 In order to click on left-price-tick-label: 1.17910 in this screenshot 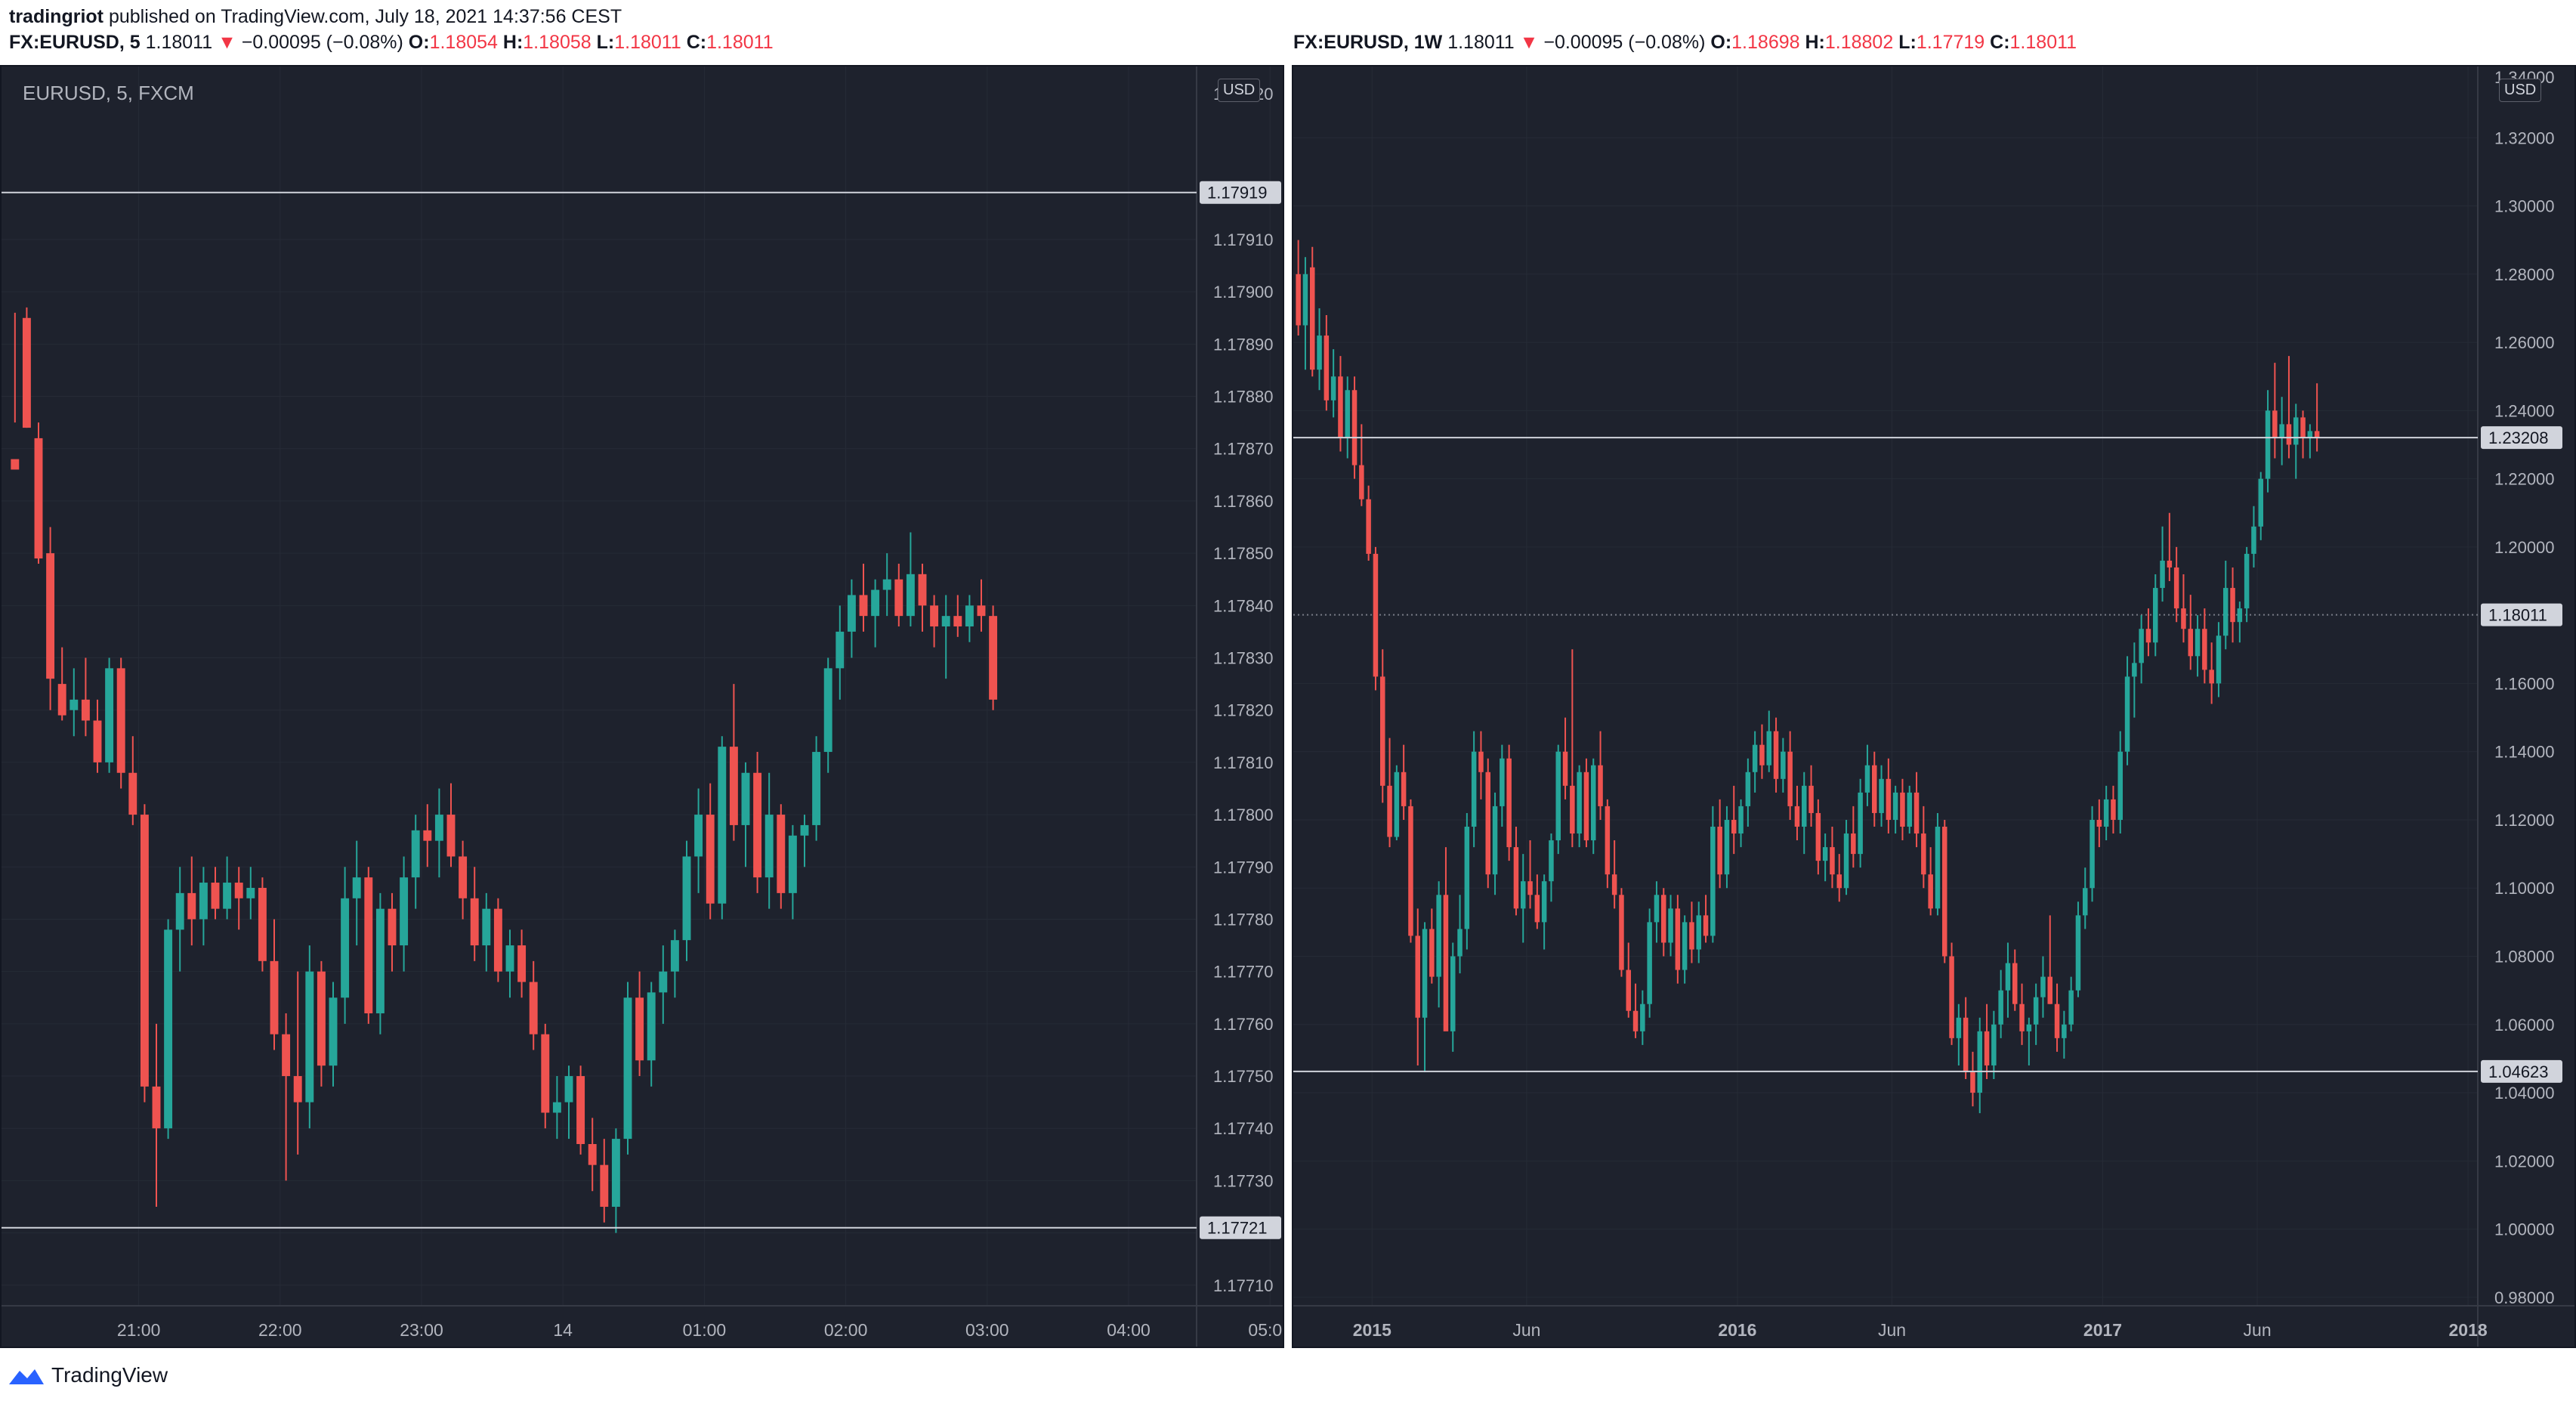, I will do `click(1243, 239)`.